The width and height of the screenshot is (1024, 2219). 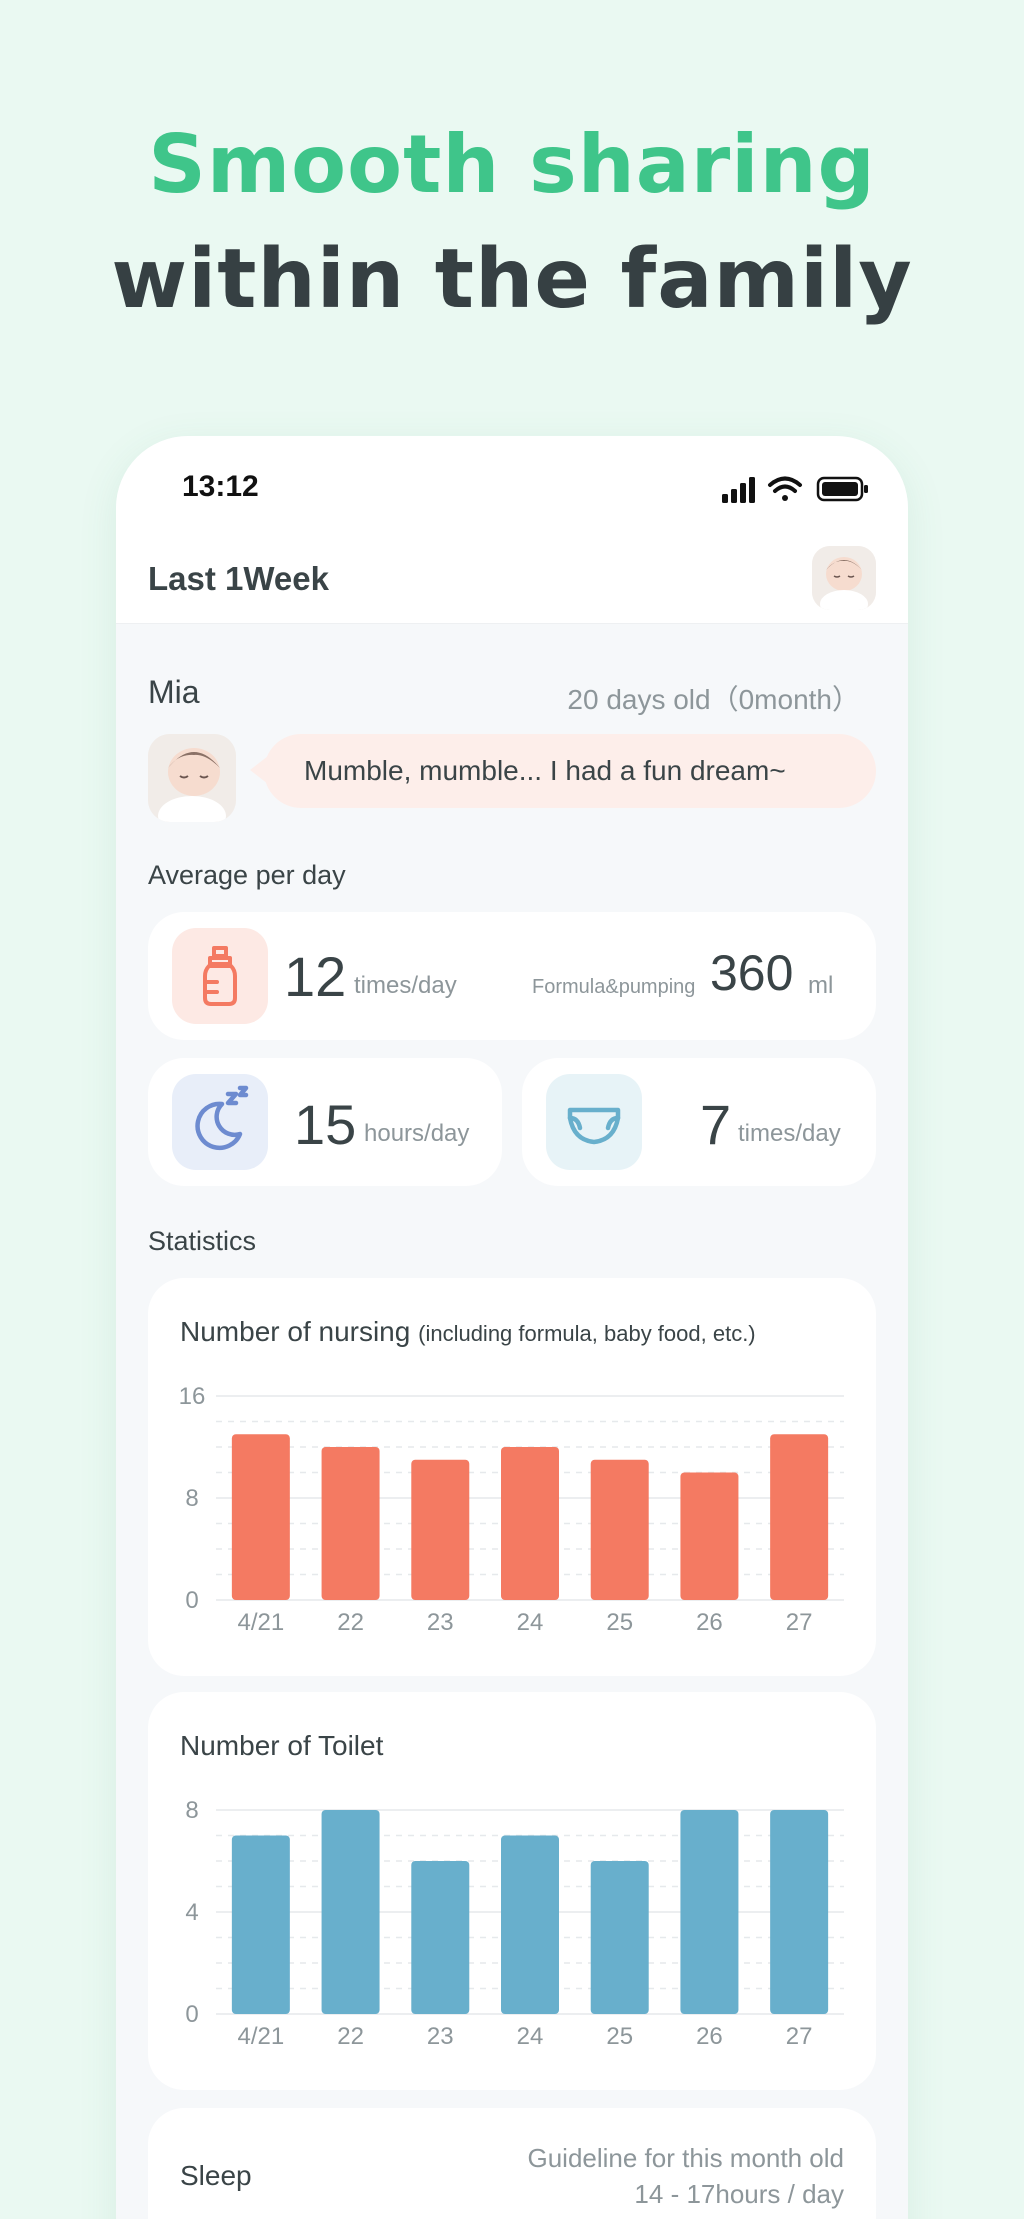 I want to click on formula-unit: ml, so click(x=821, y=985).